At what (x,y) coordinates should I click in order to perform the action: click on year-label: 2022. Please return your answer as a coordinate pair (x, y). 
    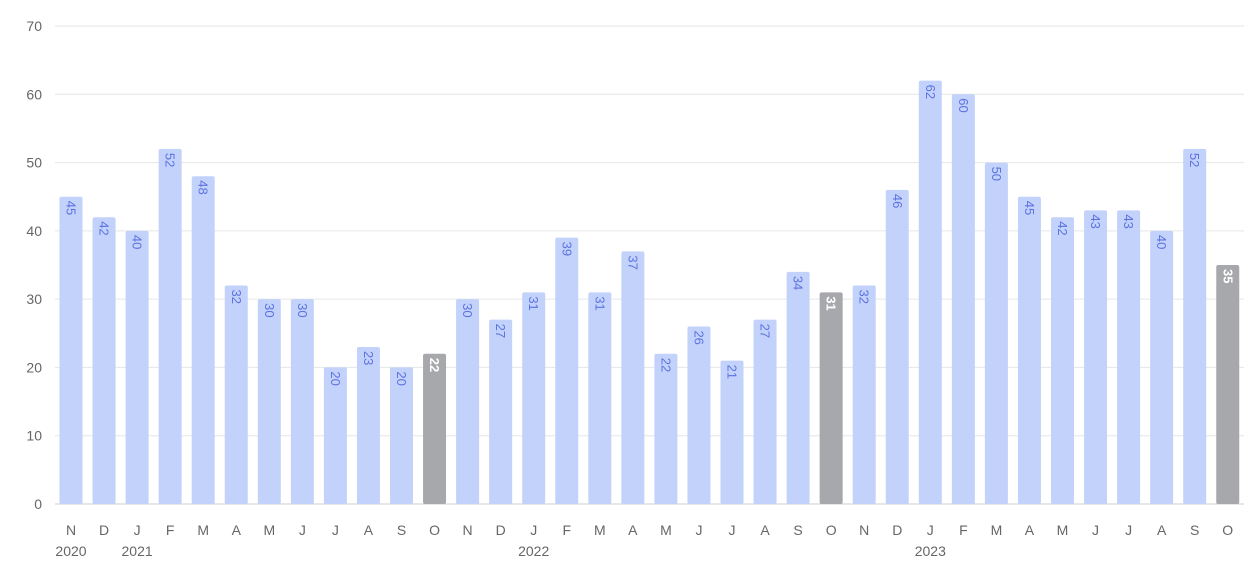
    Looking at the image, I should click on (533, 551).